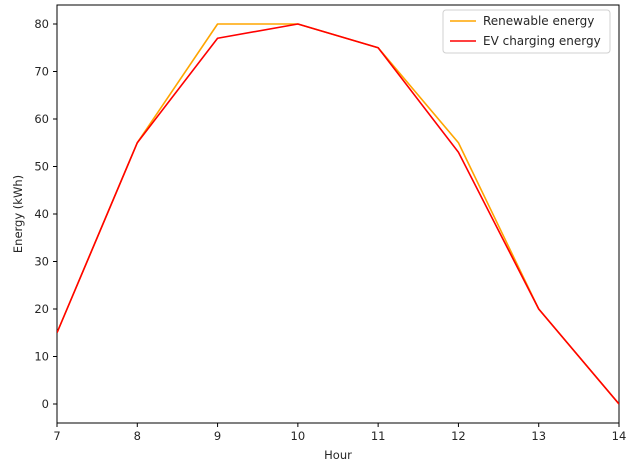  What do you see at coordinates (41, 119) in the screenshot?
I see `y-tick-label: 60` at bounding box center [41, 119].